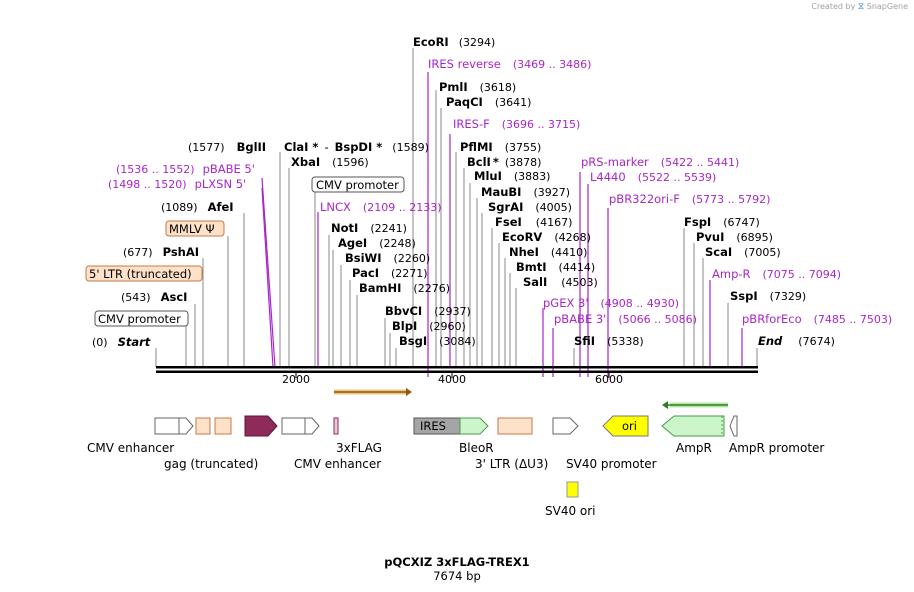 The height and width of the screenshot is (592, 914). What do you see at coordinates (509, 64) in the screenshot?
I see `primer-label-ires-reverse: IRES reverse (3469 .. 3486)` at bounding box center [509, 64].